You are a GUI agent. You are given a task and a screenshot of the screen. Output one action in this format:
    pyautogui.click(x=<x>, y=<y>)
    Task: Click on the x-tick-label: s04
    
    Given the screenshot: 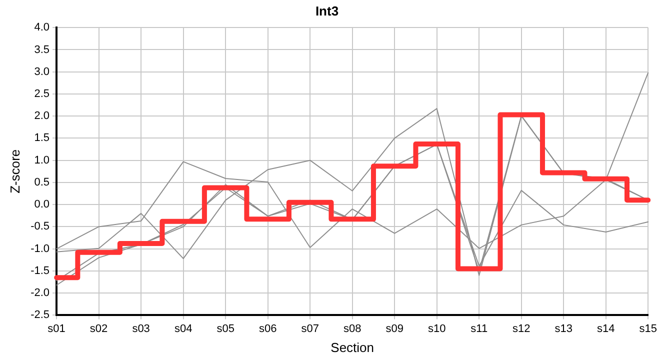 What is the action you would take?
    pyautogui.click(x=183, y=328)
    